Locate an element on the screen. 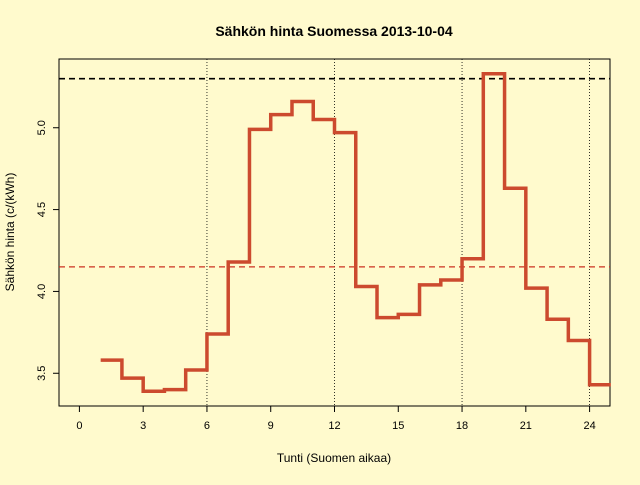 Image resolution: width=640 pixels, height=485 pixels. y-tick-label: 3.5 is located at coordinates (42, 373).